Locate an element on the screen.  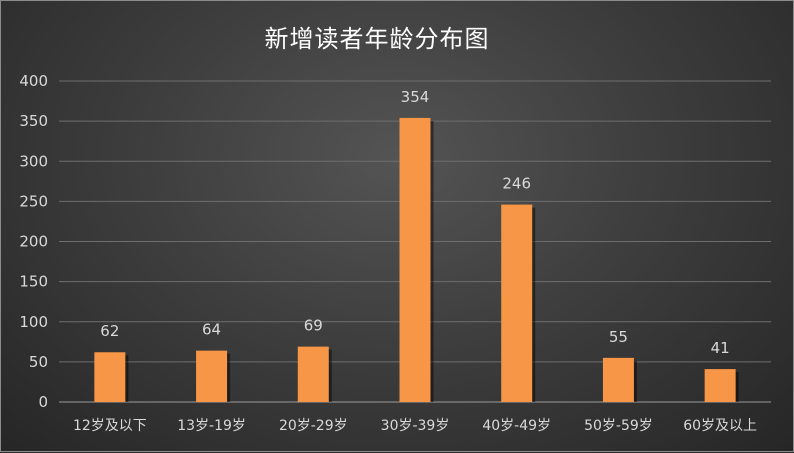
y-tick-label: 300 is located at coordinates (33, 161).